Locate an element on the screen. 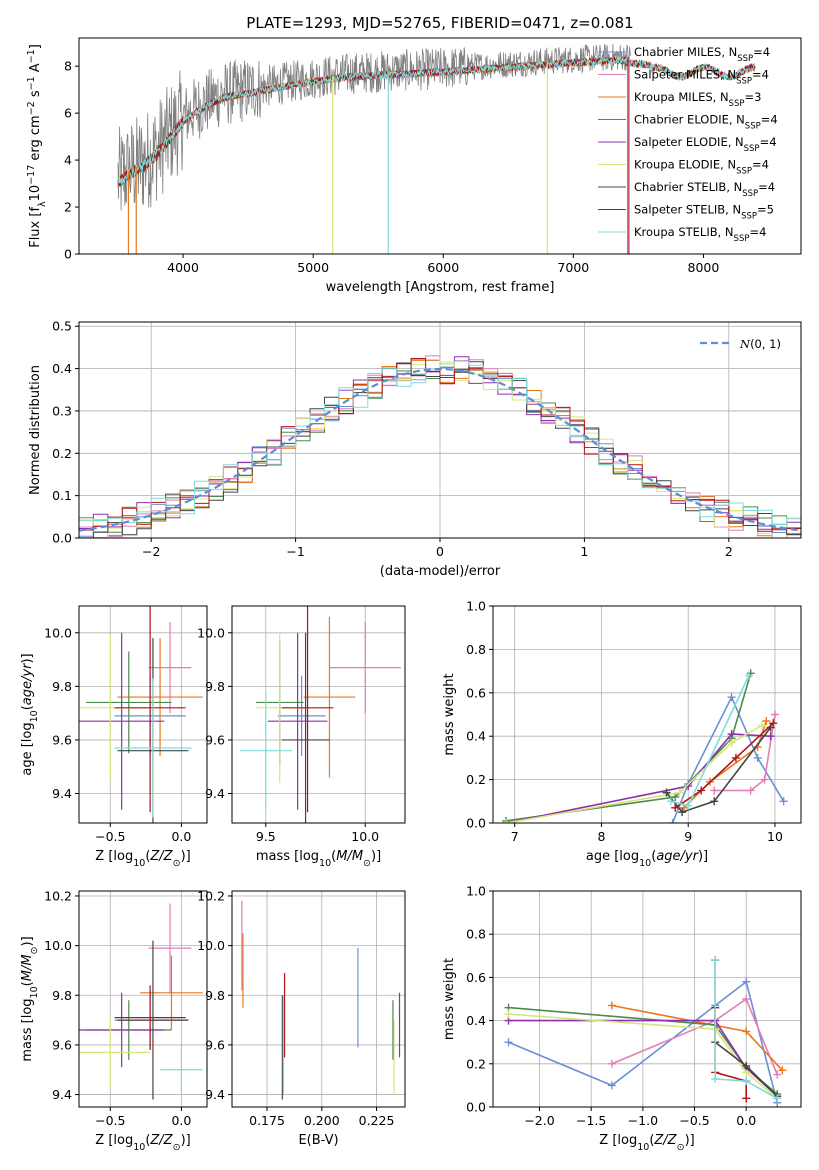 Image resolution: width=819 pixels, height=1170 pixels. y-tick-label: 4 is located at coordinates (68, 160).